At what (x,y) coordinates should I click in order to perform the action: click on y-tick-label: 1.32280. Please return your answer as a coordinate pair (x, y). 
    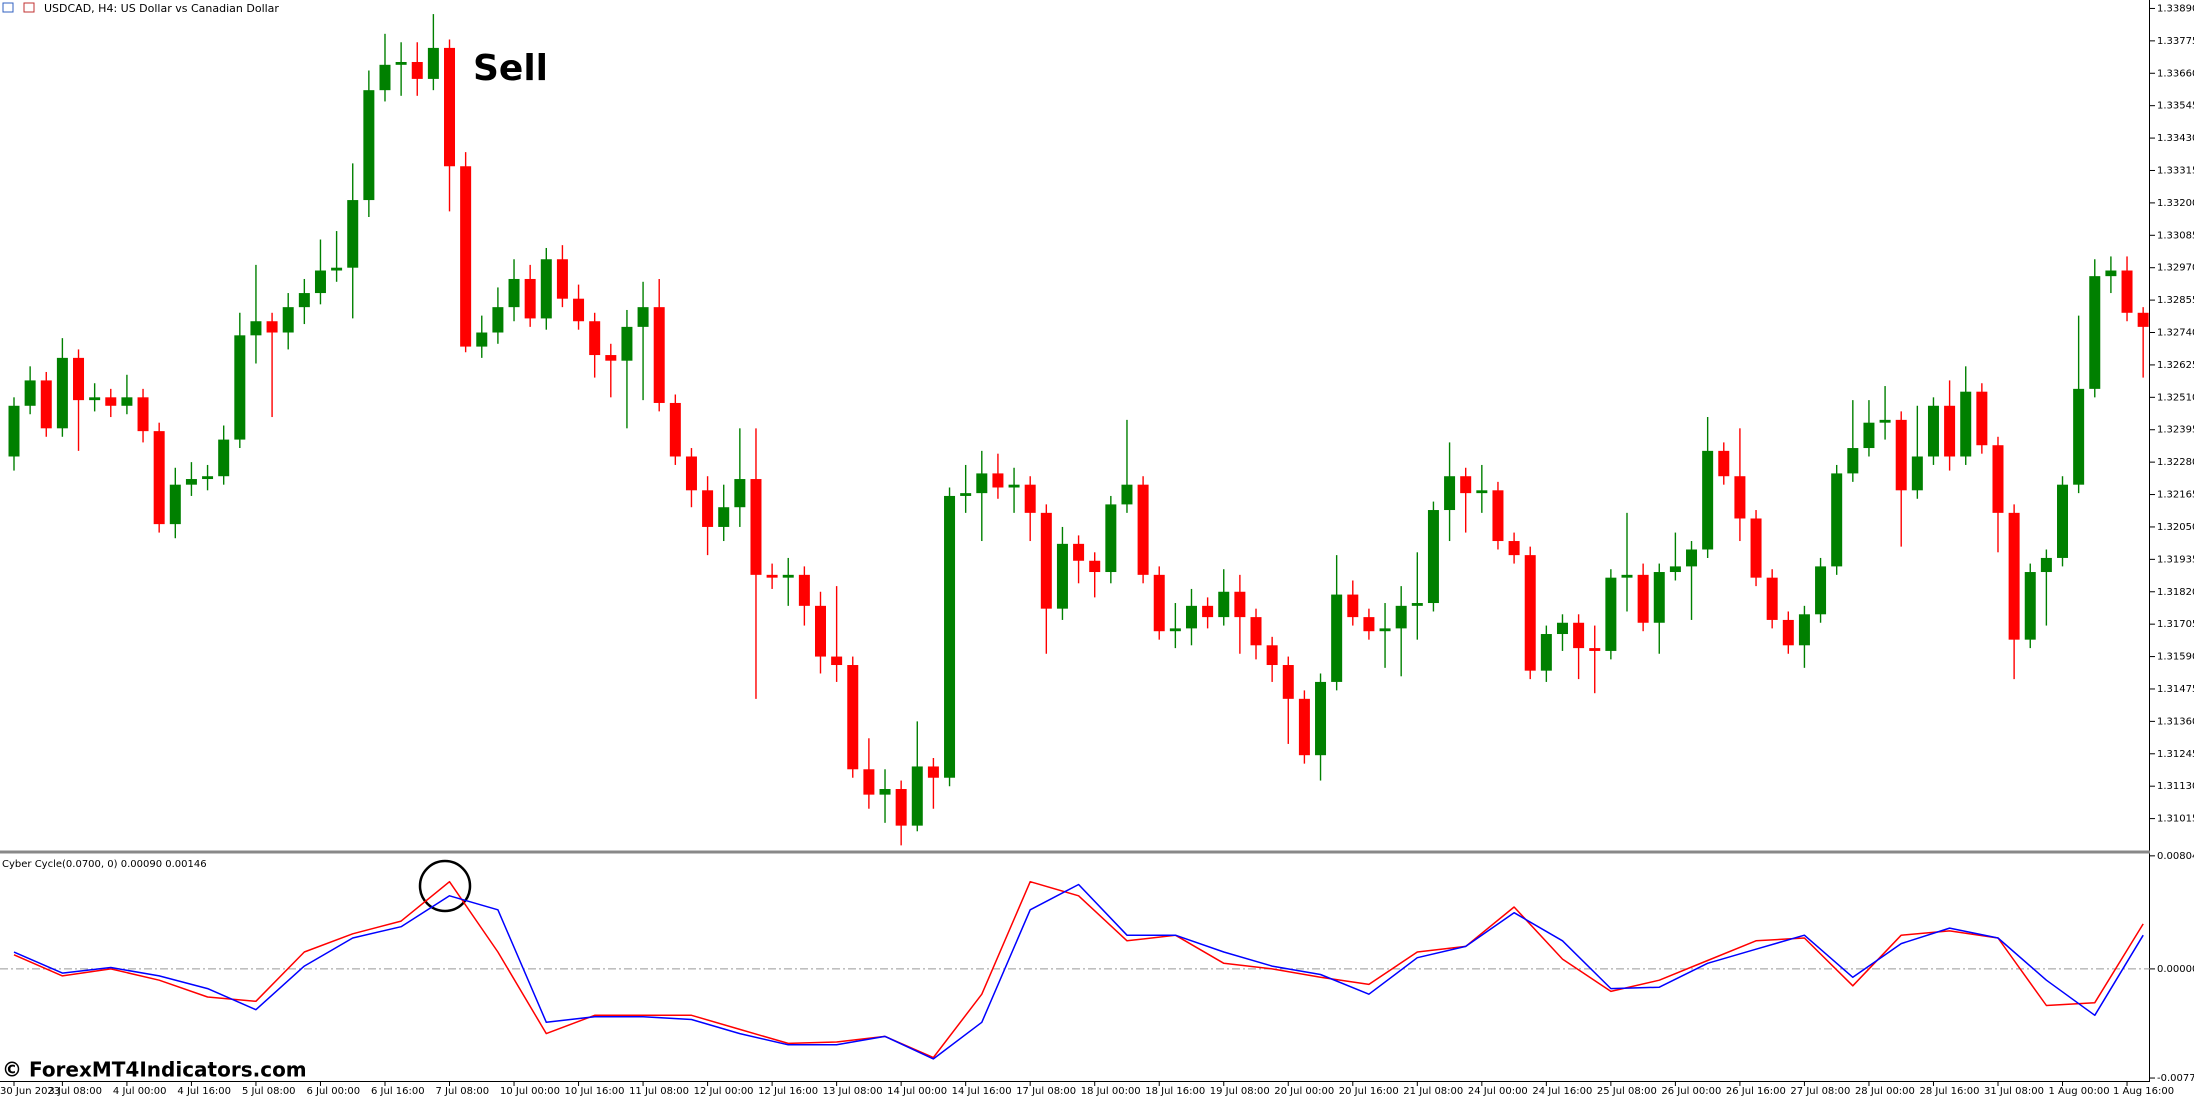
    Looking at the image, I should click on (2175, 462).